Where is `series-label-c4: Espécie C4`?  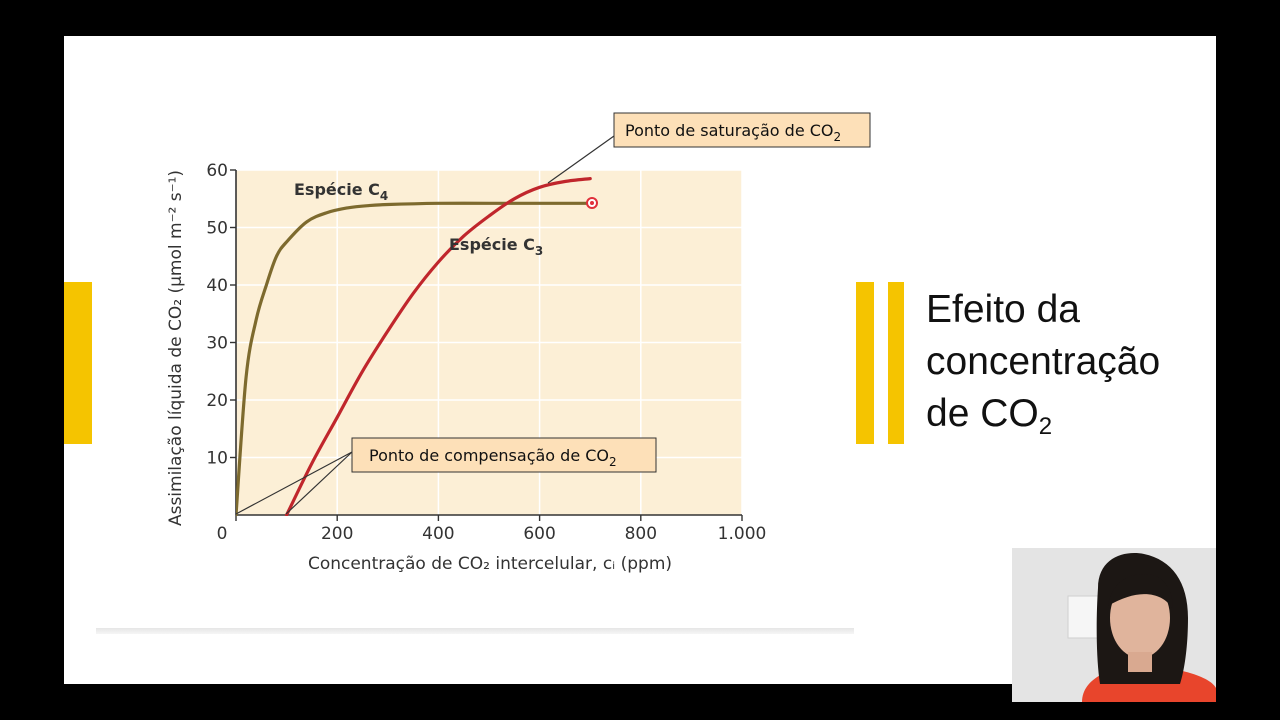 series-label-c4: Espécie C4 is located at coordinates (341, 191).